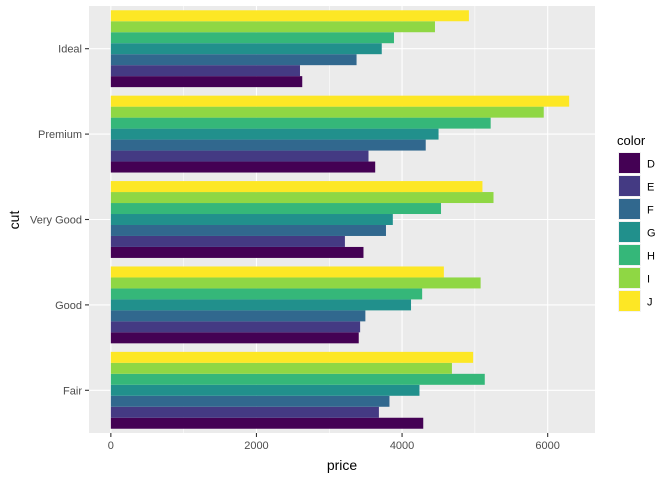 Image resolution: width=672 pixels, height=480 pixels. Describe the element at coordinates (243, 167) in the screenshot. I see `bar-premium-d` at that location.